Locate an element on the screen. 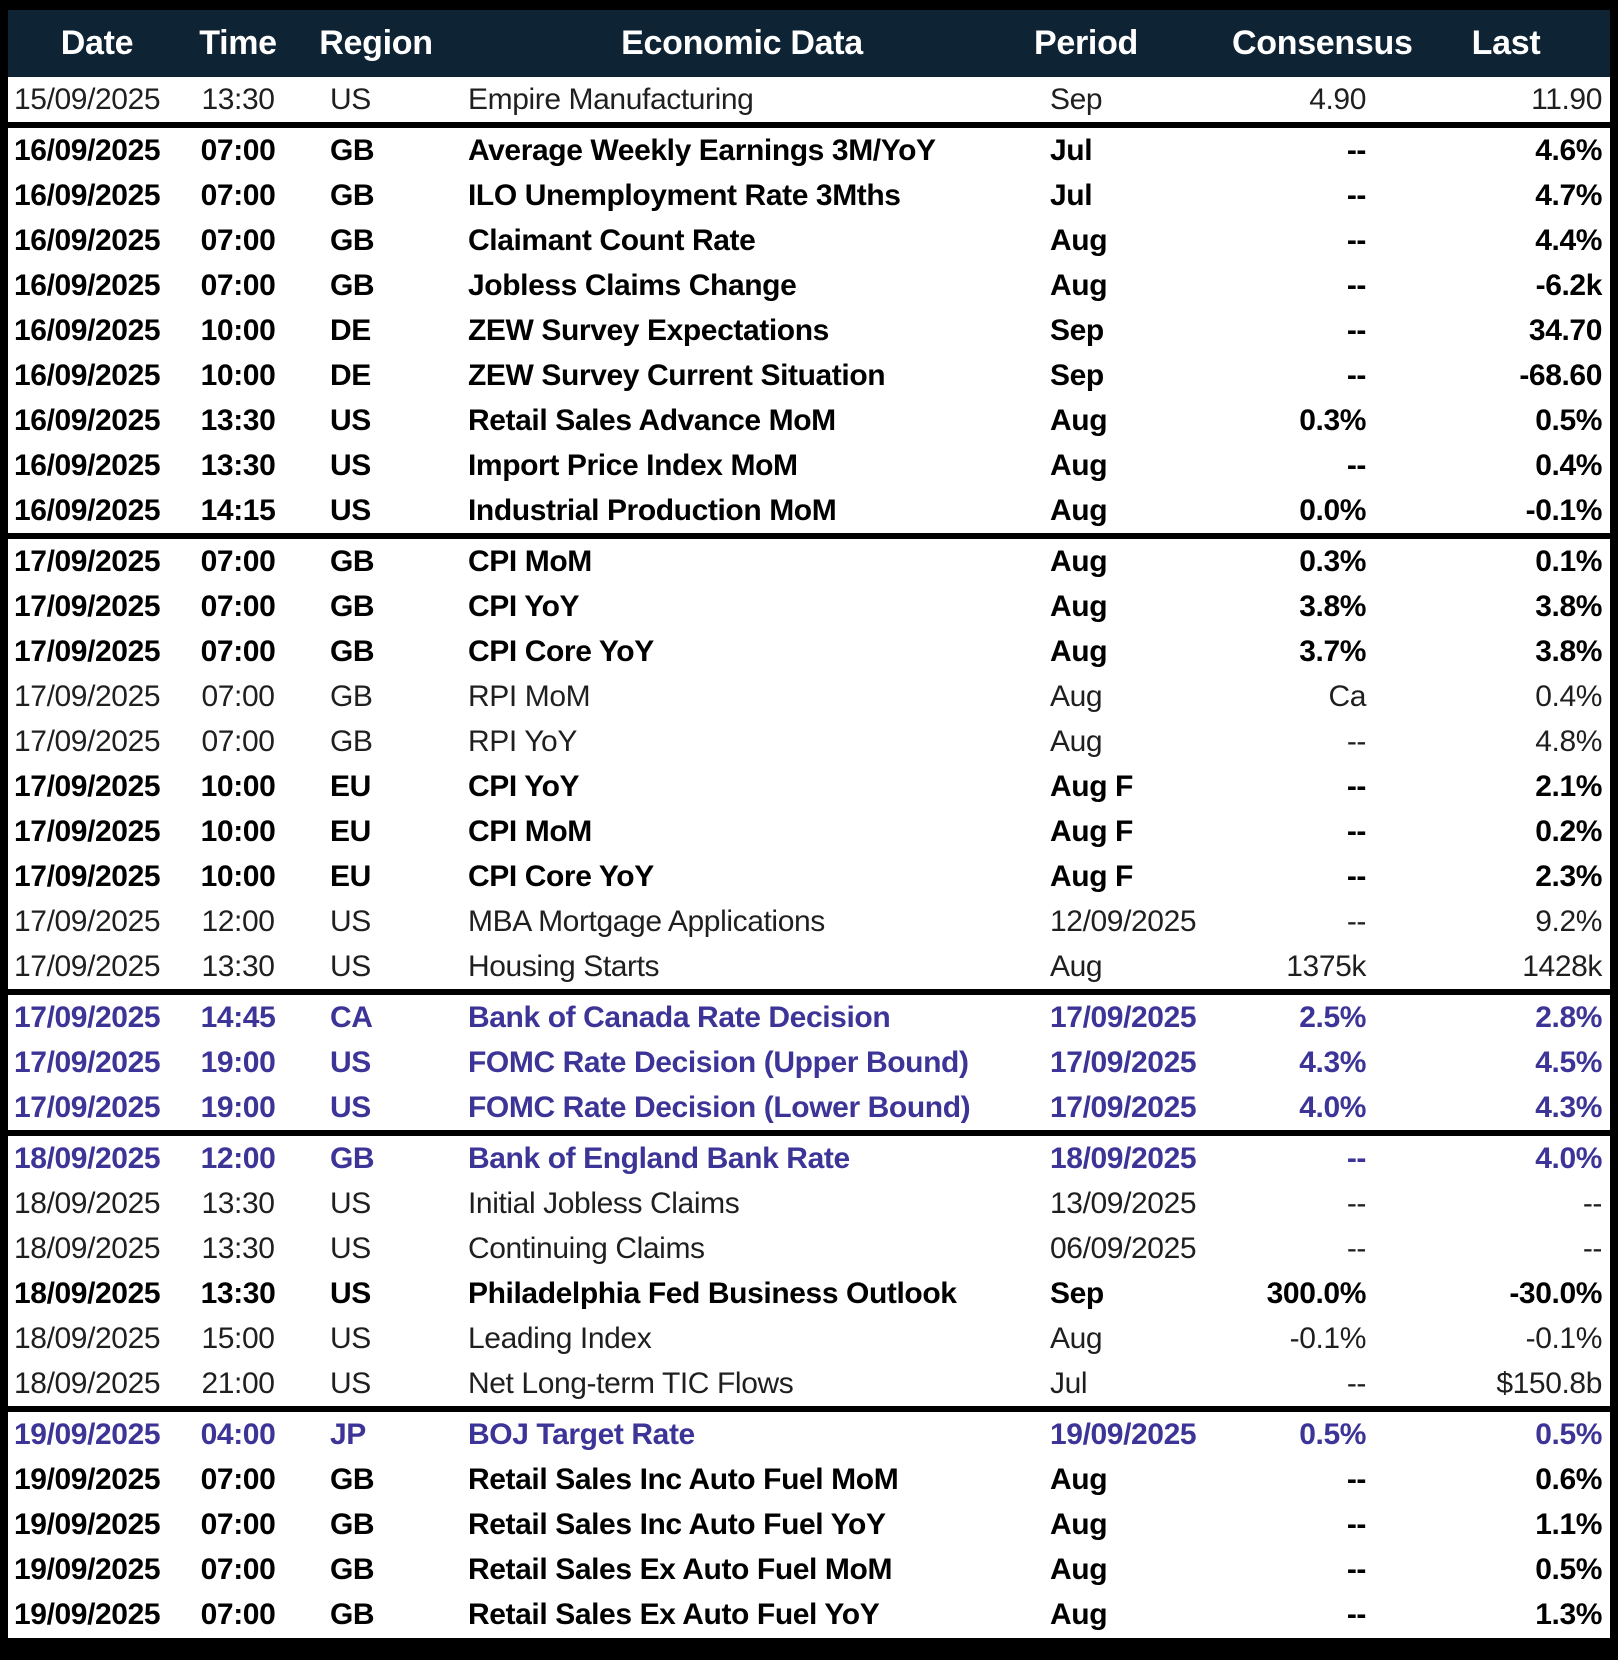 This screenshot has width=1618, height=1660. cell-last: -- is located at coordinates (1506, 1248).